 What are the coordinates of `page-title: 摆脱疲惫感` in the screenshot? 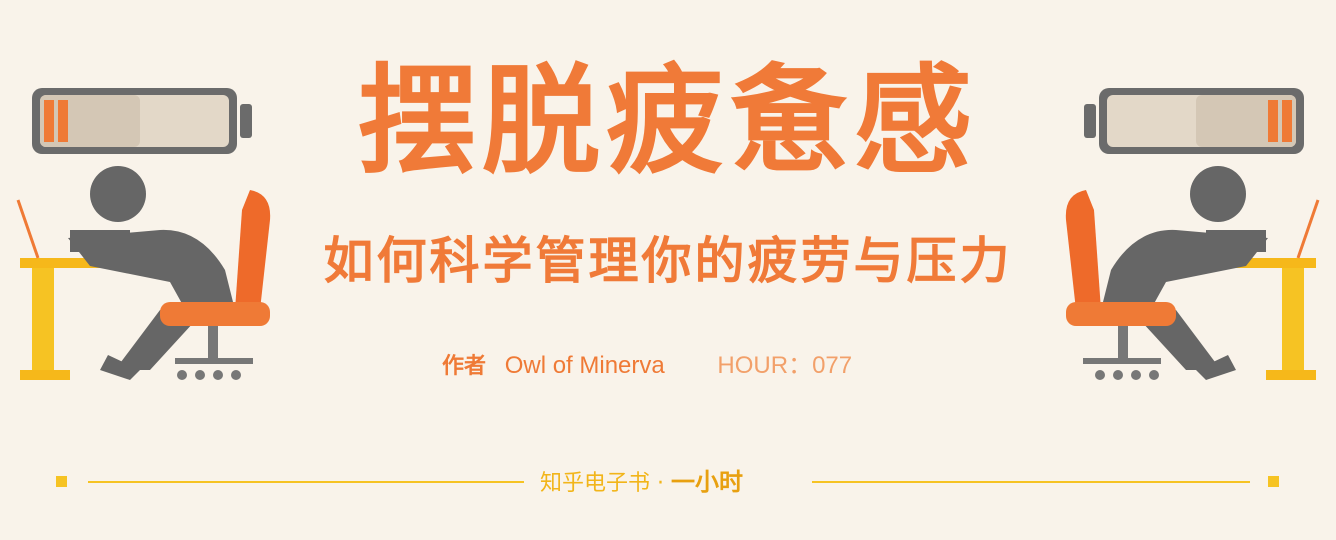 It's located at (667, 121).